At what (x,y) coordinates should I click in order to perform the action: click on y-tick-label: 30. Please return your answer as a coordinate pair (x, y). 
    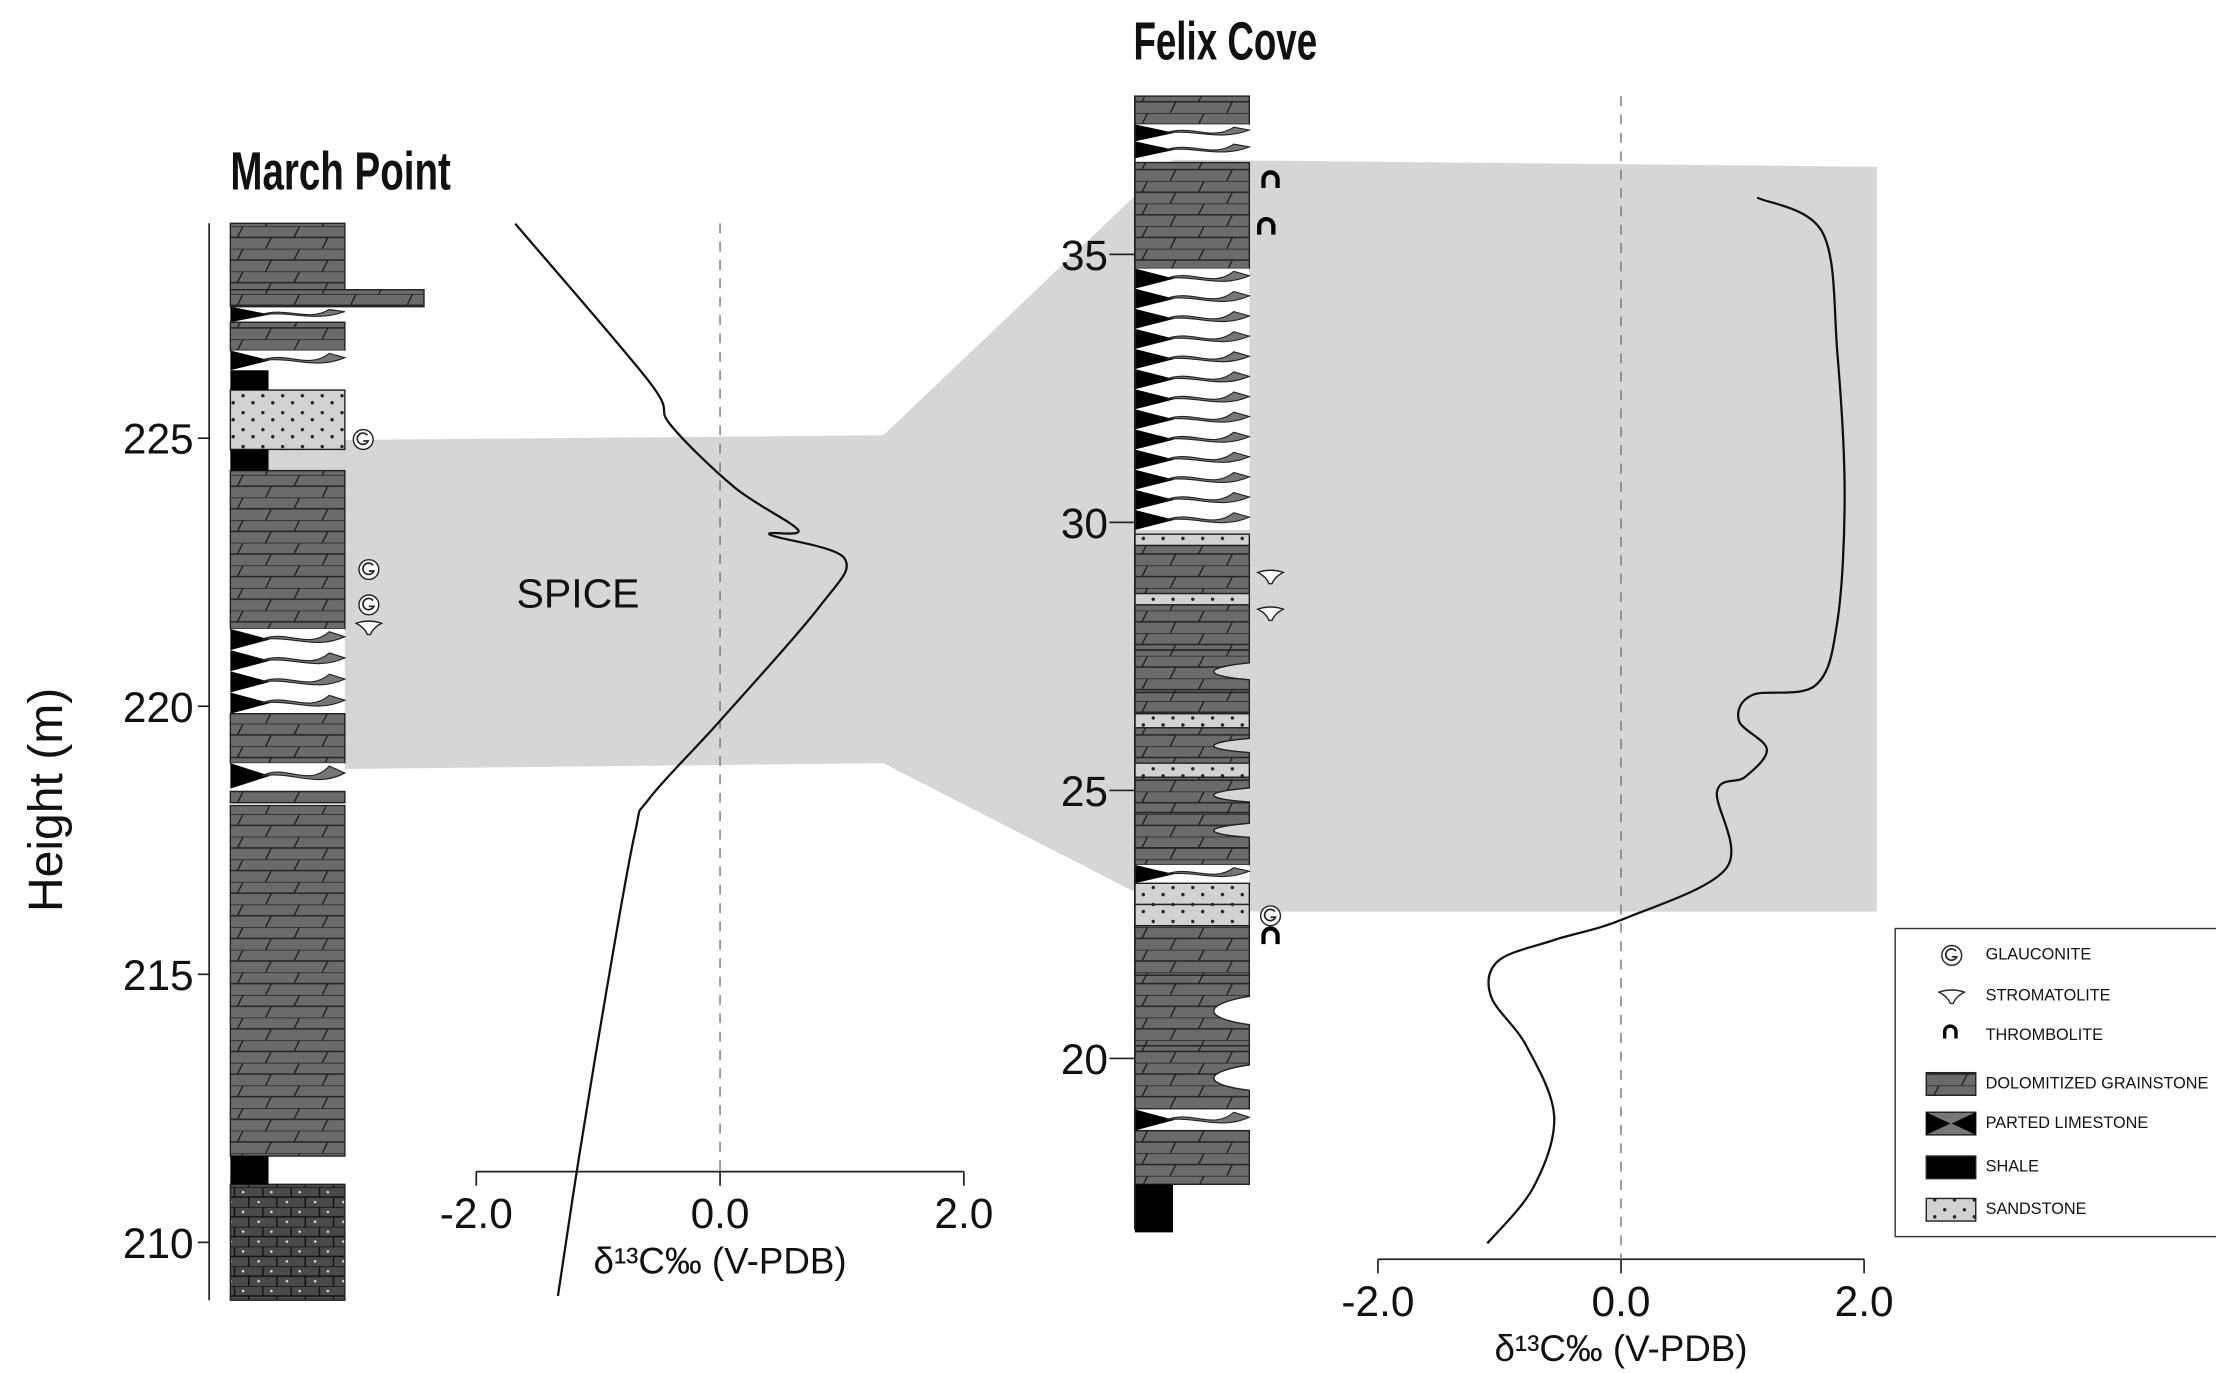
    Looking at the image, I should click on (1084, 523).